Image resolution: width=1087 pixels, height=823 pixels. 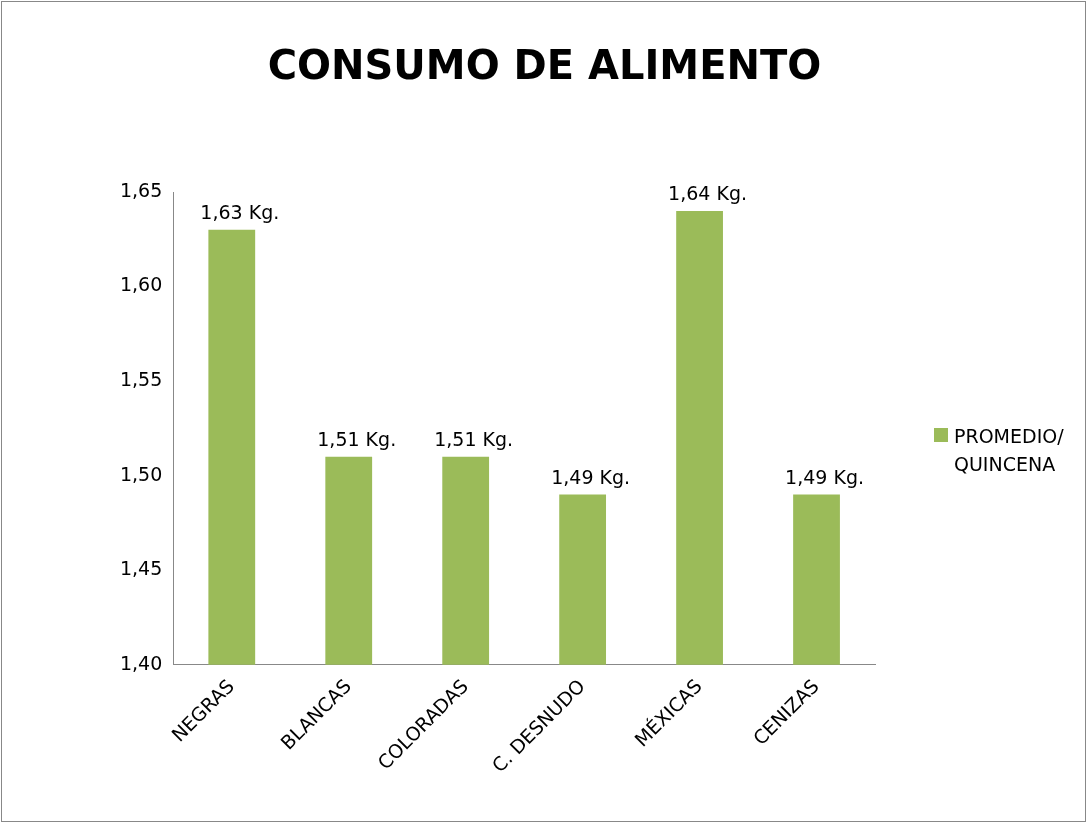 What do you see at coordinates (141, 568) in the screenshot?
I see `y-tick-label: 1,45` at bounding box center [141, 568].